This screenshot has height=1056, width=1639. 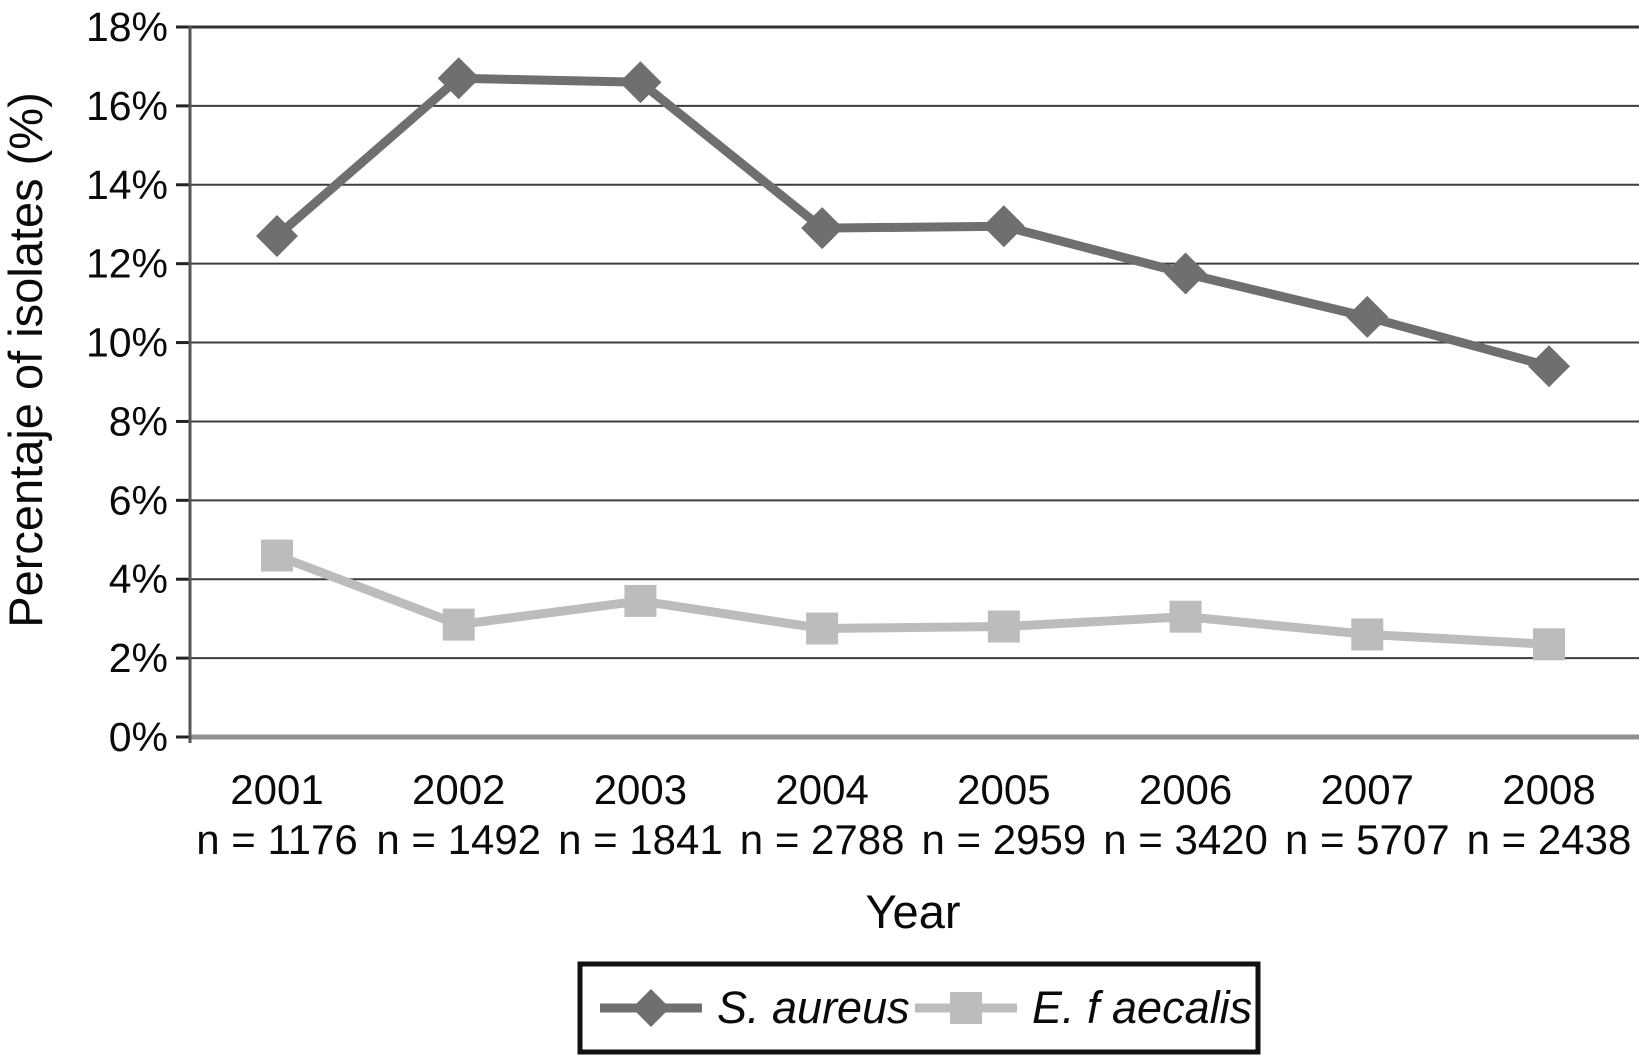 What do you see at coordinates (277, 839) in the screenshot?
I see `n-count-label: n = 1176` at bounding box center [277, 839].